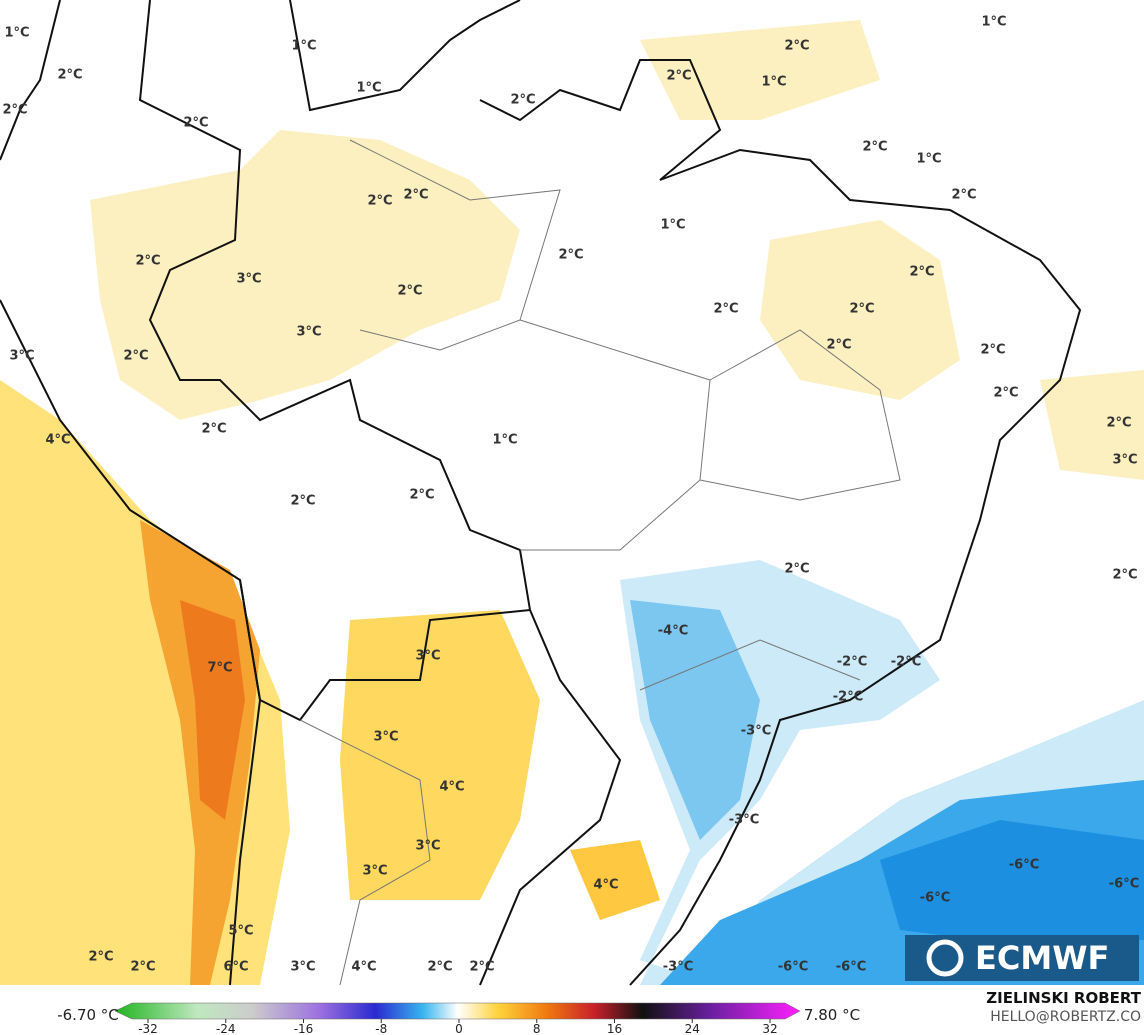  What do you see at coordinates (614, 1028) in the screenshot?
I see `colorbar-tick-label: 16` at bounding box center [614, 1028].